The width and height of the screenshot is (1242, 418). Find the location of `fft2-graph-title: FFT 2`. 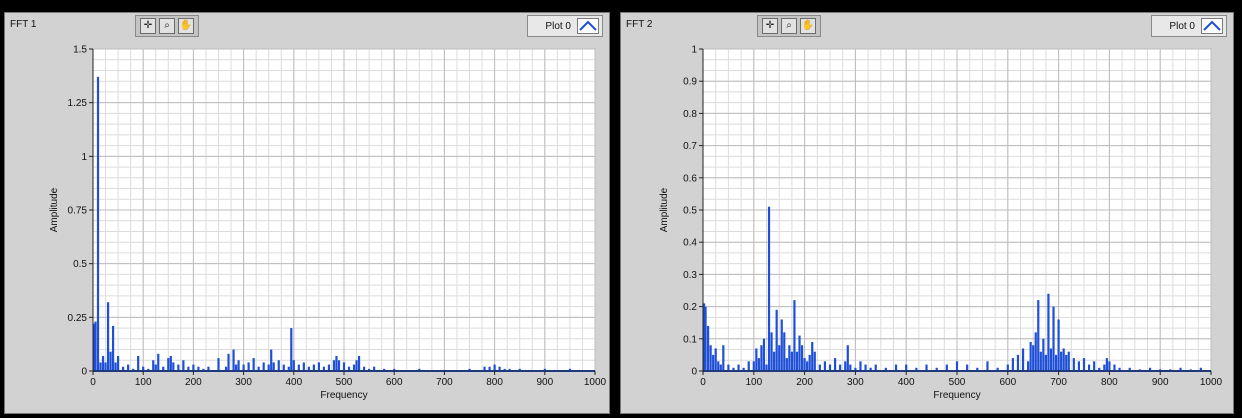

fft2-graph-title: FFT 2 is located at coordinates (639, 24).